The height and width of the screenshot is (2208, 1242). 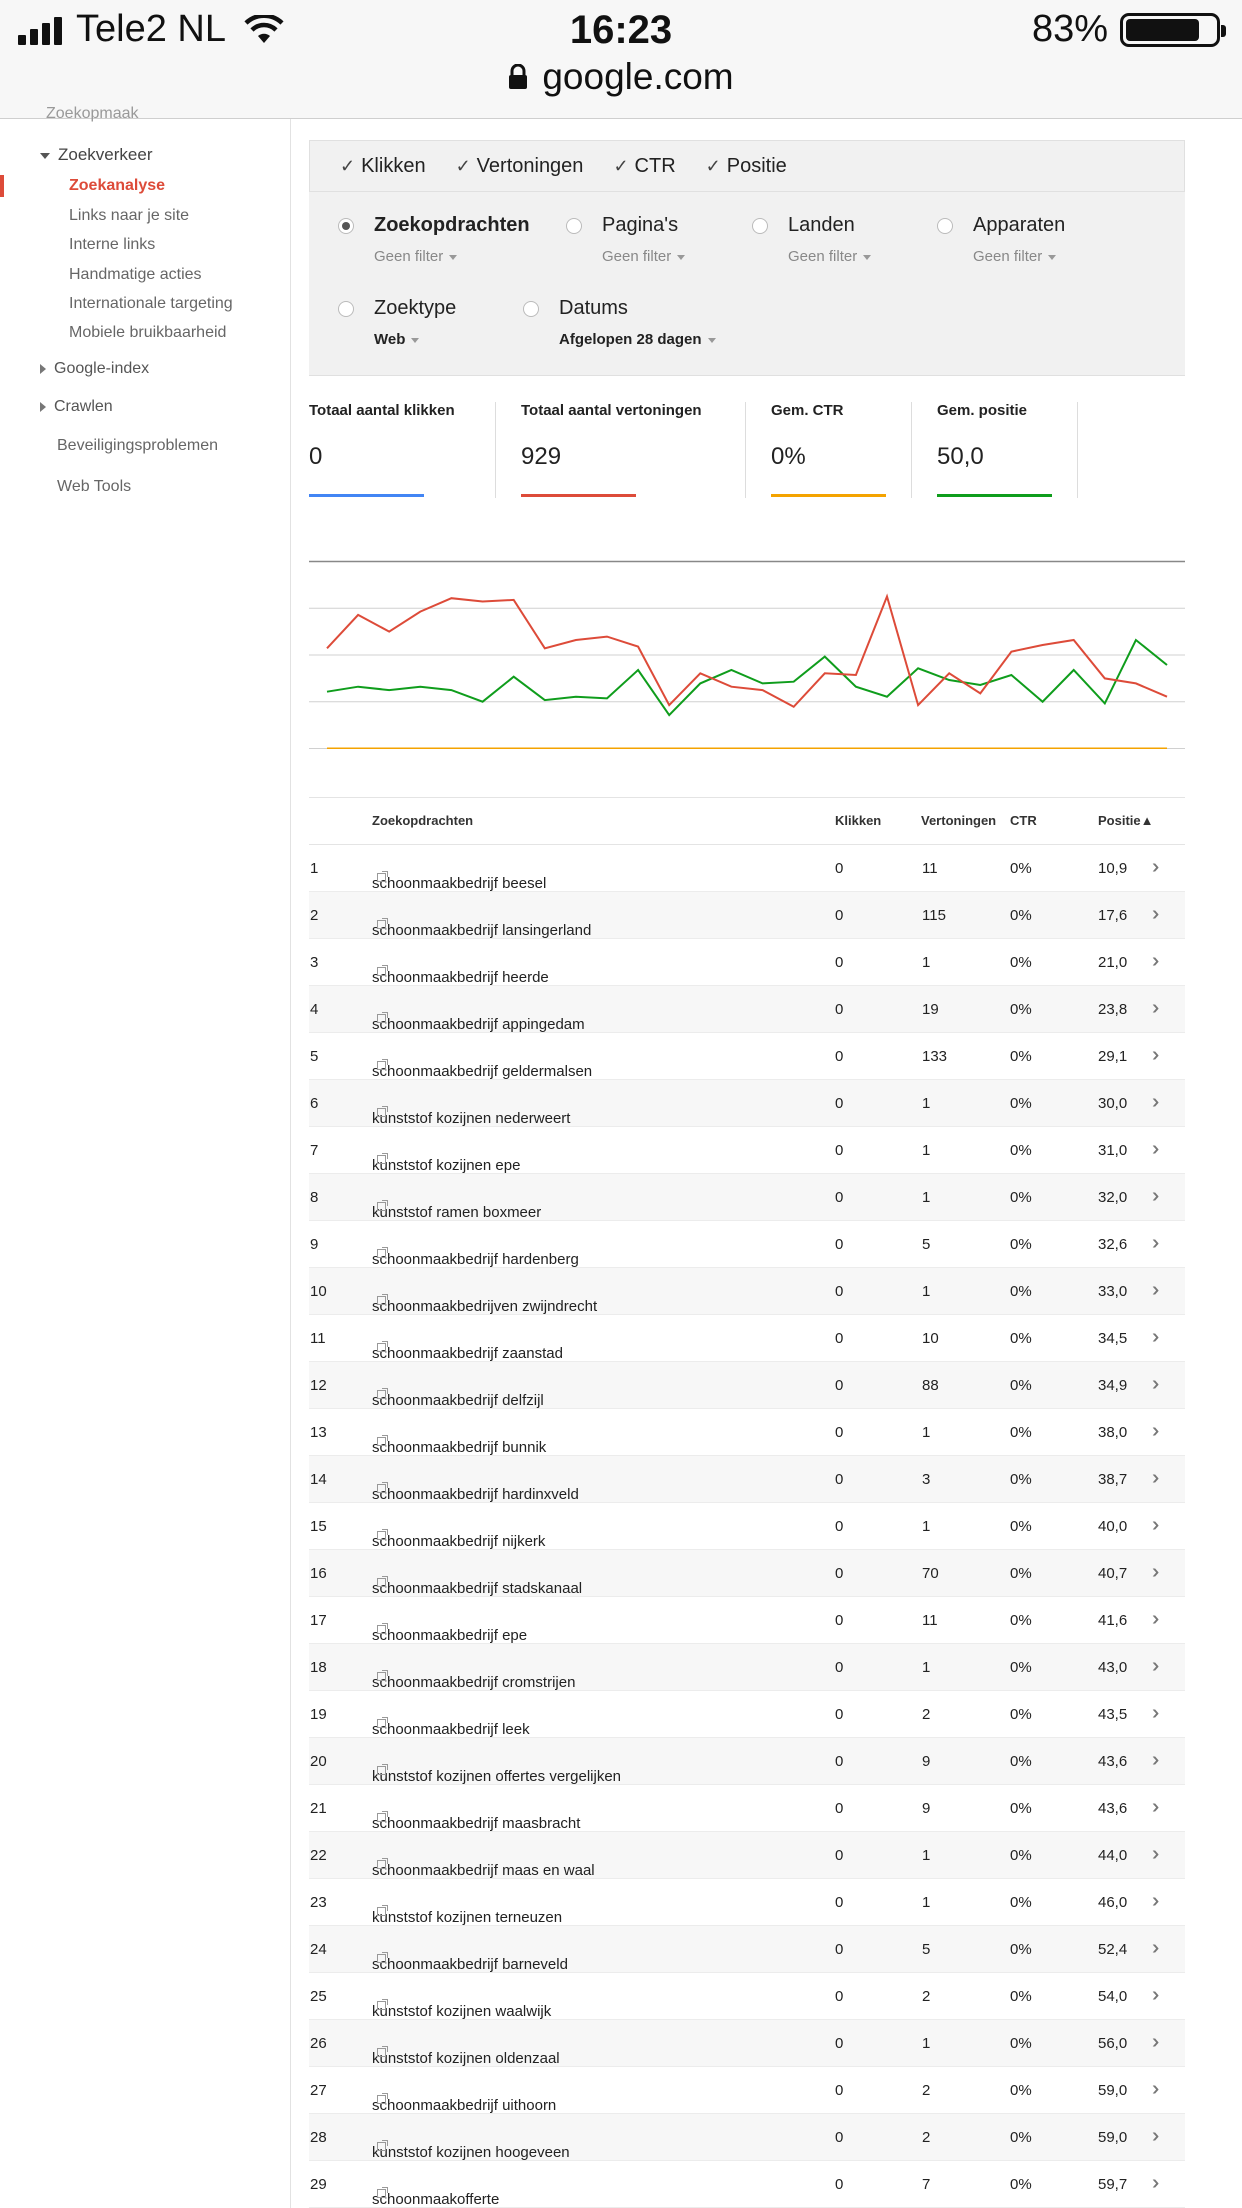 What do you see at coordinates (747, 1103) in the screenshot?
I see `table-row: 6 kunststof kozijnen nederweert 0 1 0% 30,0 ››` at bounding box center [747, 1103].